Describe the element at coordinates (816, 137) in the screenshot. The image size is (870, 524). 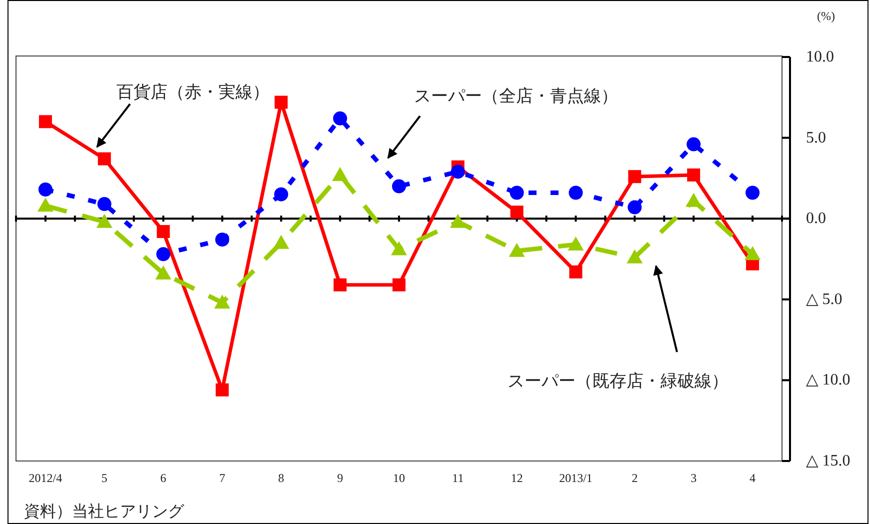
I see `y-tick-label: 5.0` at that location.